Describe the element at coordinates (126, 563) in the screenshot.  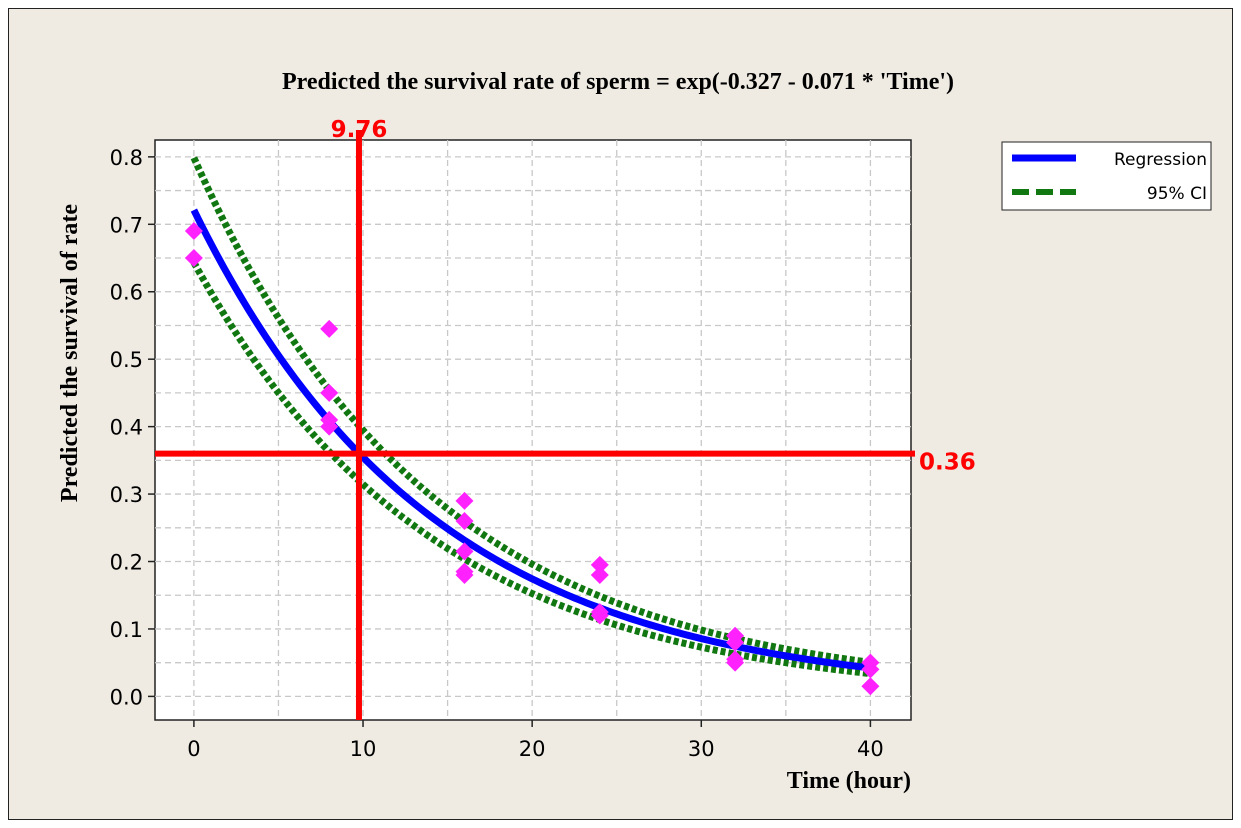
I see `y-tick-label: 0.2` at that location.